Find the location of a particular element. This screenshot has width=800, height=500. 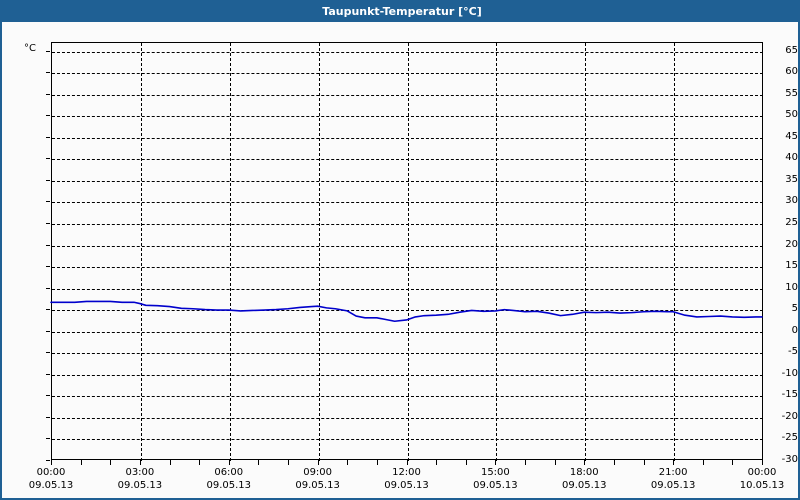

x-axis-tick-label: 18:00 09.05.13 is located at coordinates (584, 479).